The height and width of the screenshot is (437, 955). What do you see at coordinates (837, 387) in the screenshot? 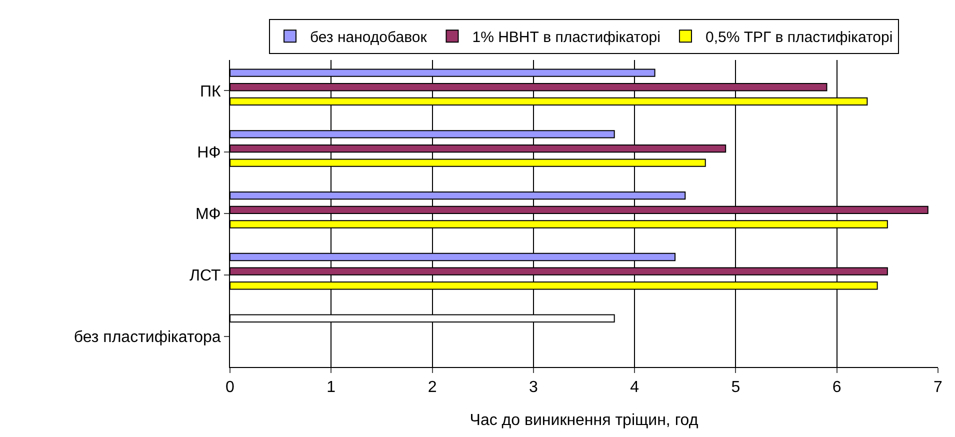
I see `x-tick-label: 6` at bounding box center [837, 387].